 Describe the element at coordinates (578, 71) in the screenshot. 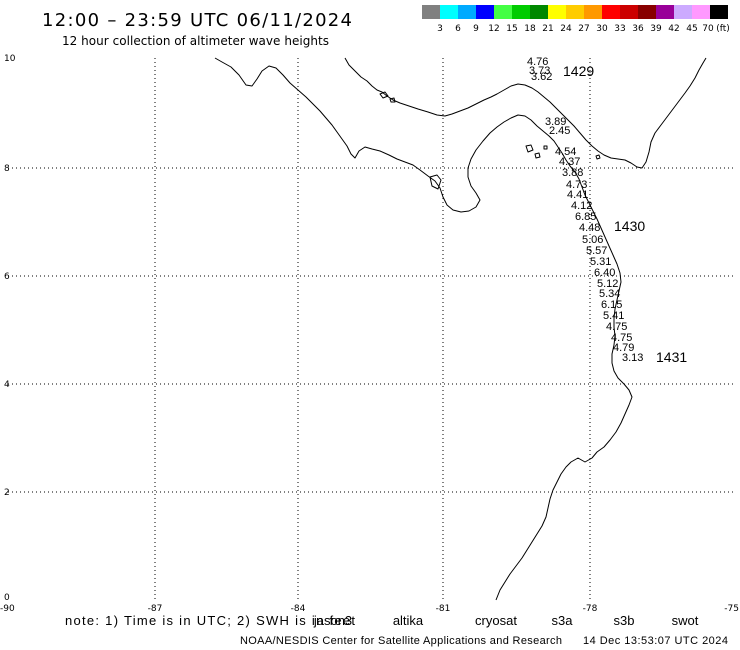

I see `pass-number-label: 1429` at that location.